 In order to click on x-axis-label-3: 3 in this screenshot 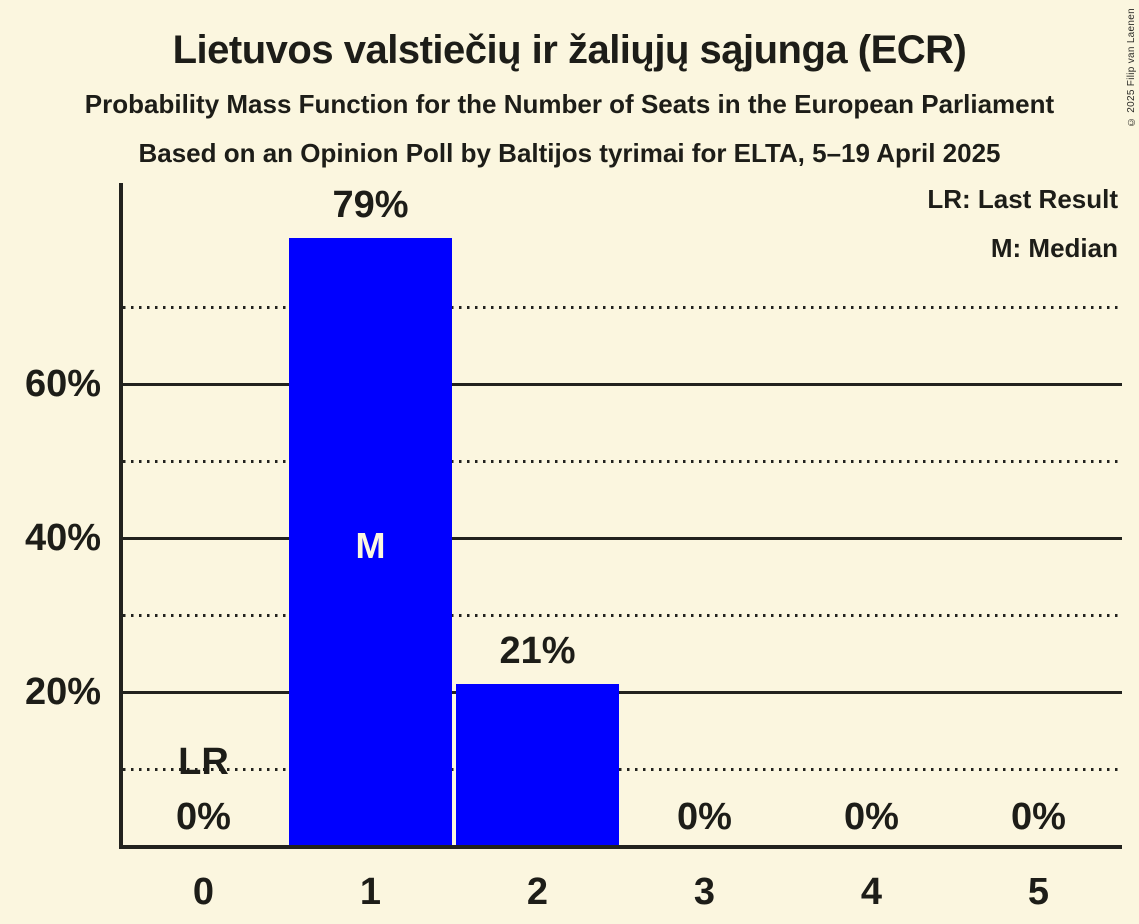, I will do `click(704, 892)`.